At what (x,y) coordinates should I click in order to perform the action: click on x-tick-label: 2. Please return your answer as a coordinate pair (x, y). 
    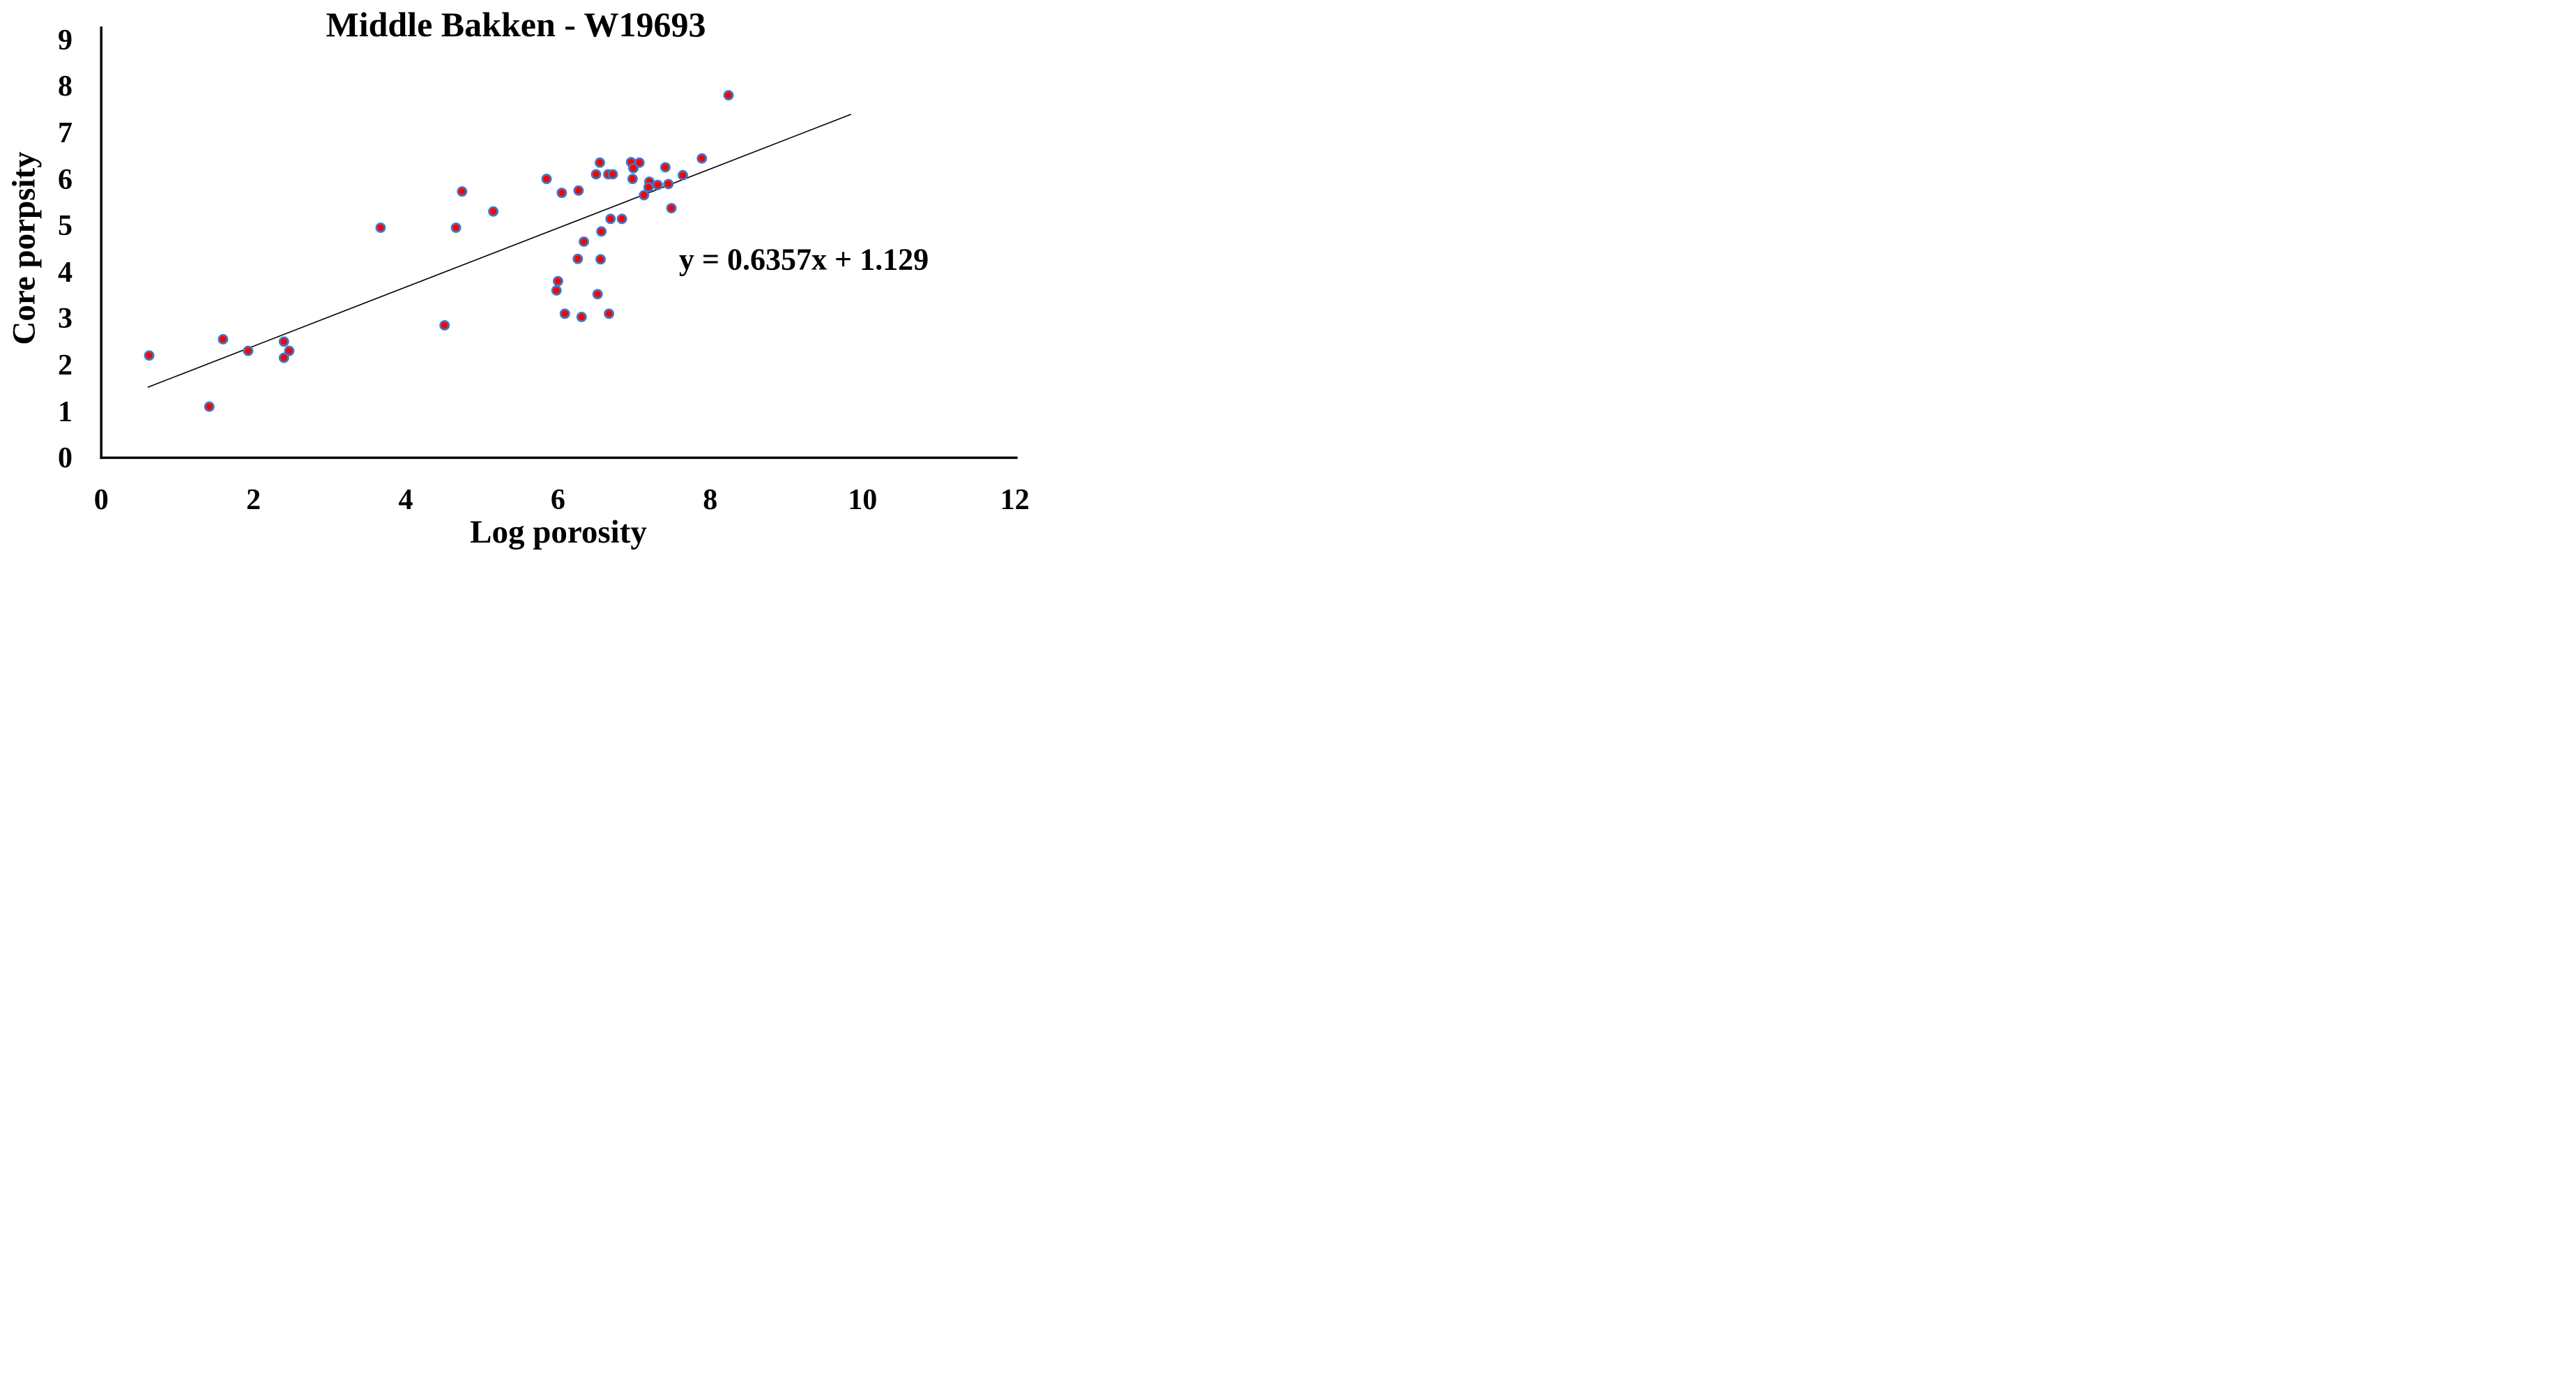
    Looking at the image, I should click on (254, 500).